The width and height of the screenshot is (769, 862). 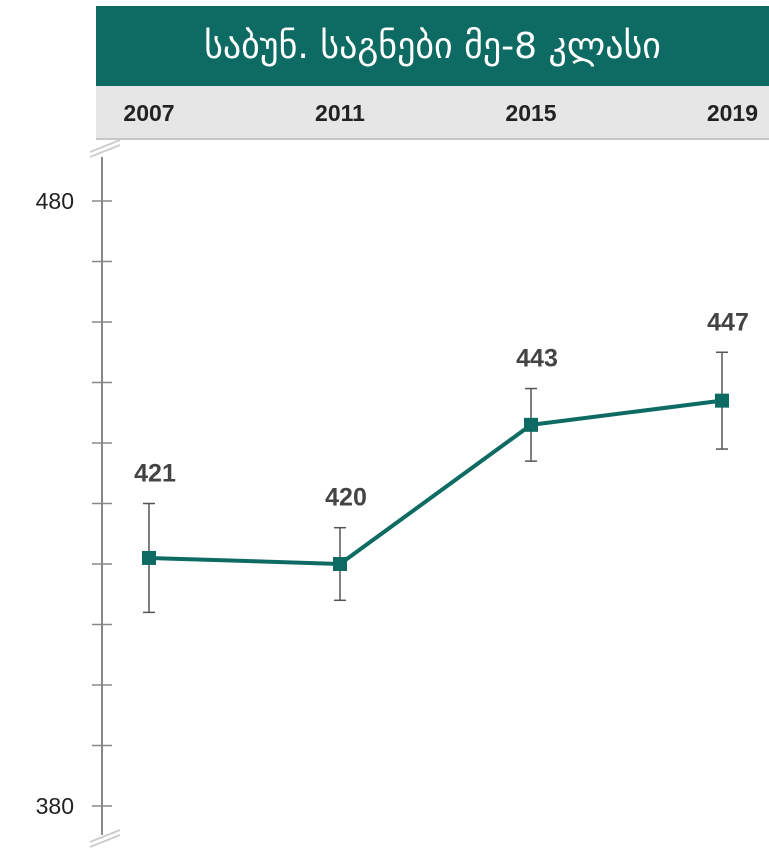 What do you see at coordinates (537, 359) in the screenshot?
I see `data-label-2015: 443` at bounding box center [537, 359].